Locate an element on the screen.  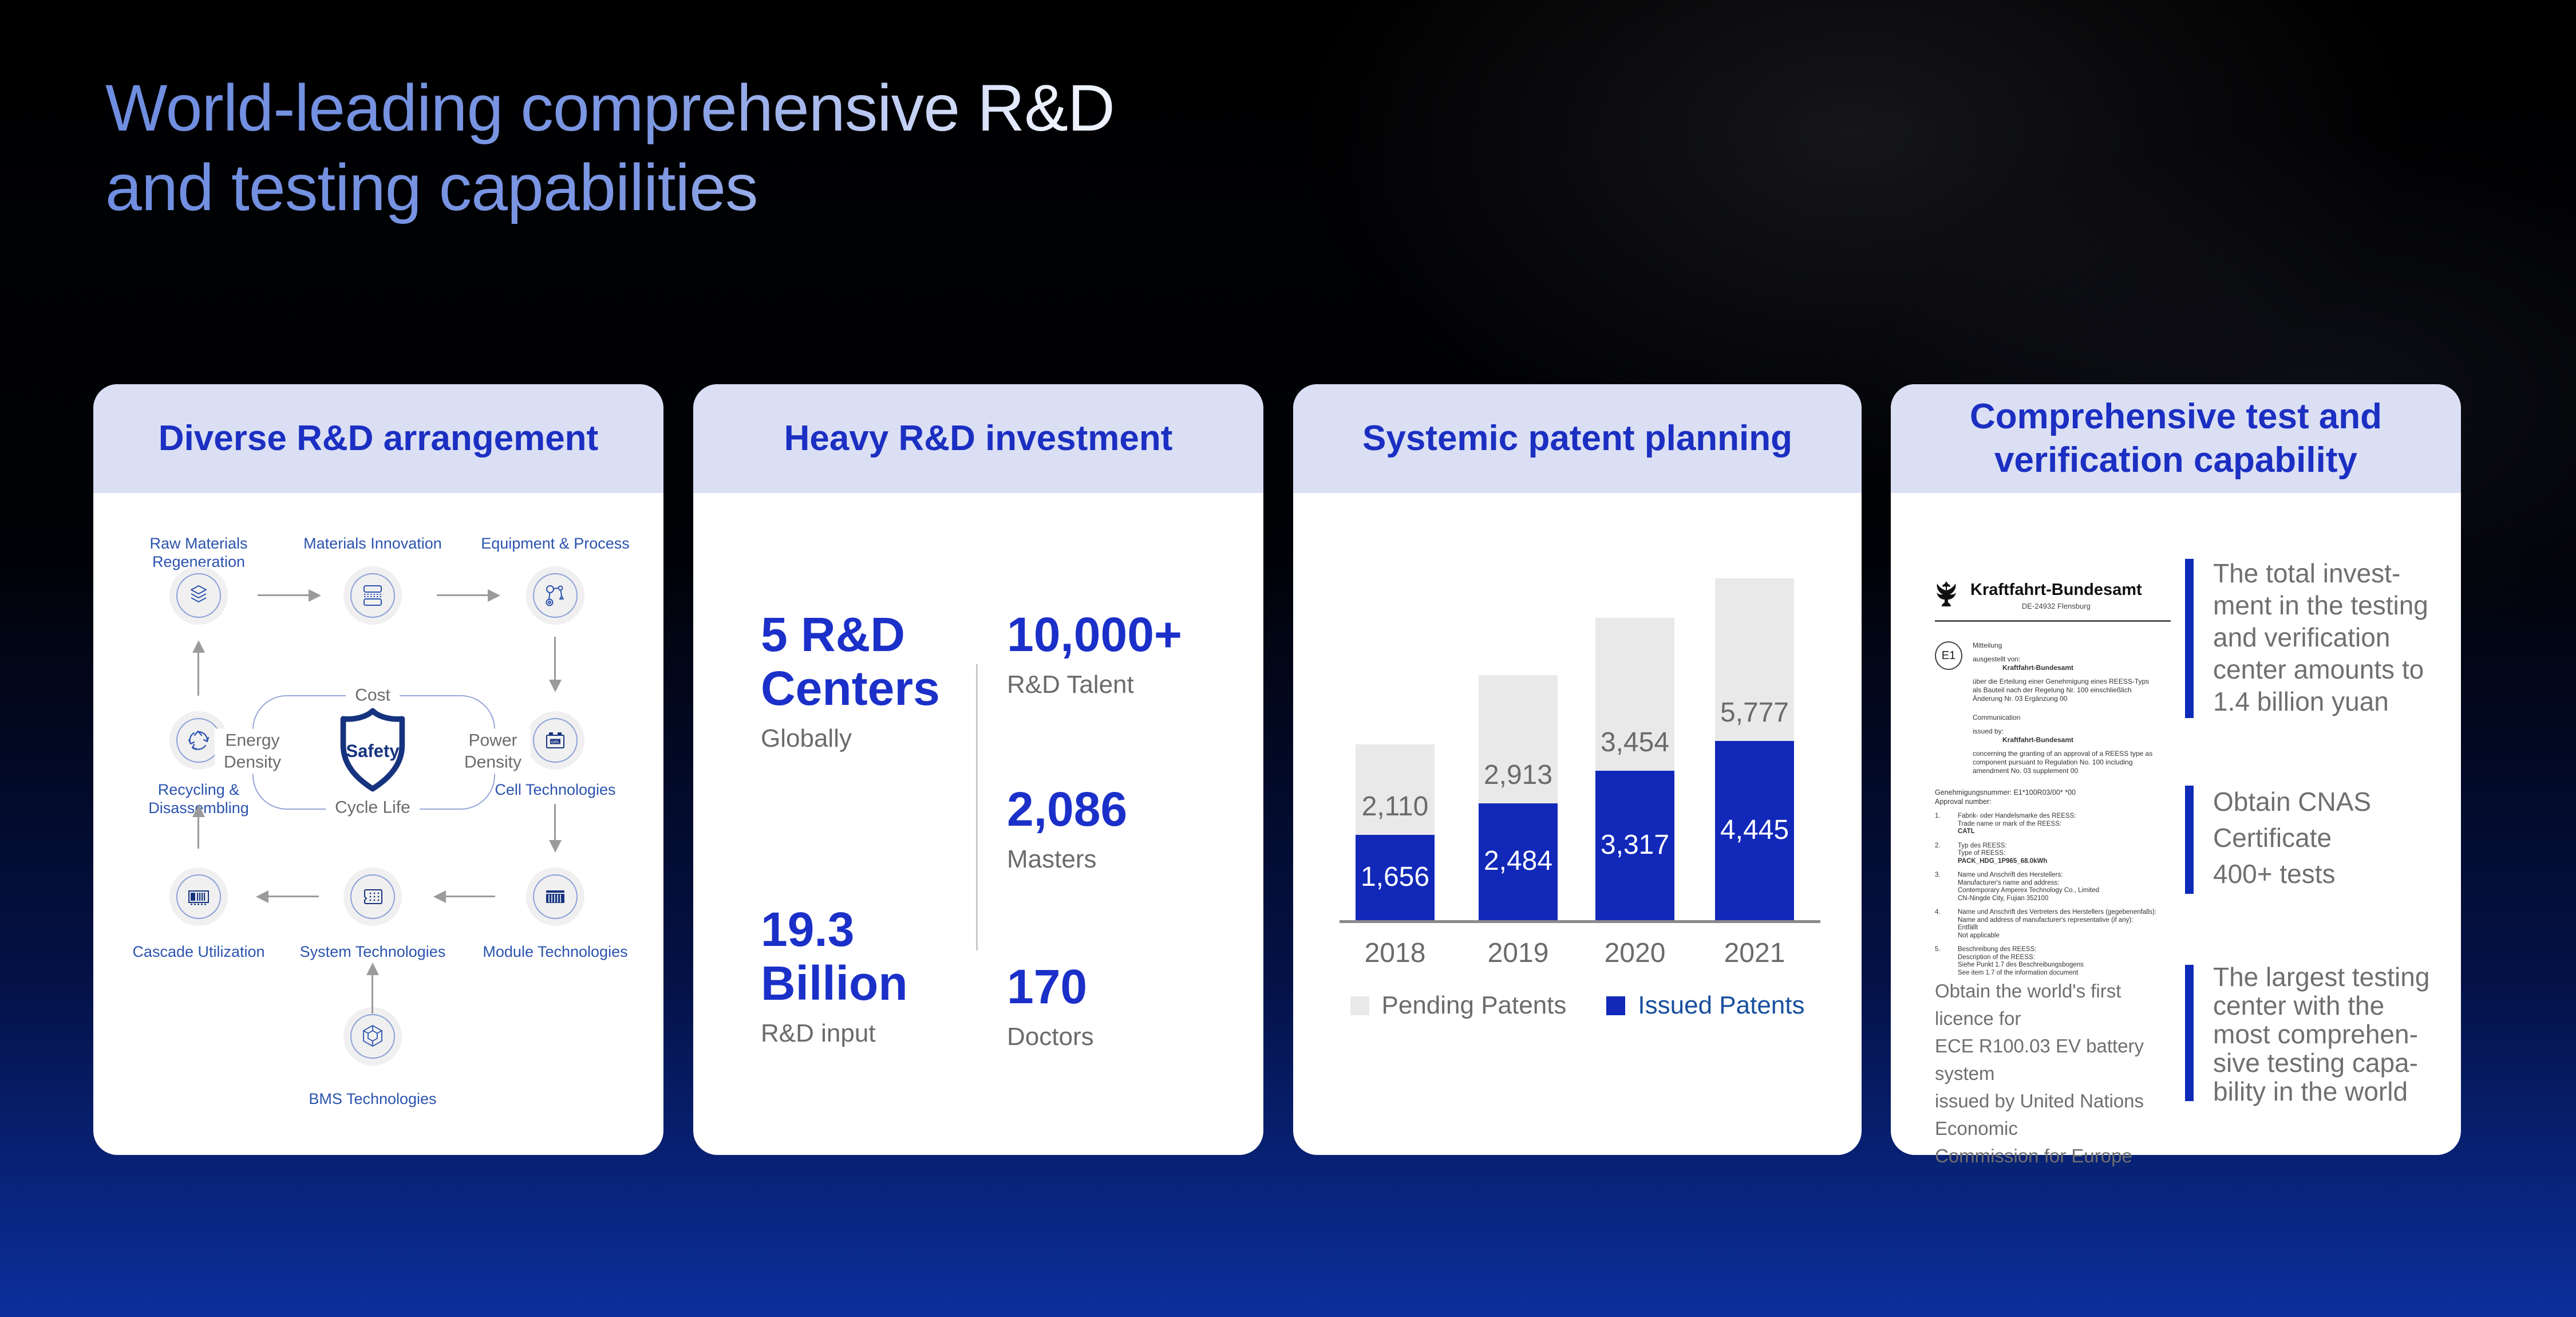
legend-pending-label: Pending Patents is located at coordinates (1474, 1005).